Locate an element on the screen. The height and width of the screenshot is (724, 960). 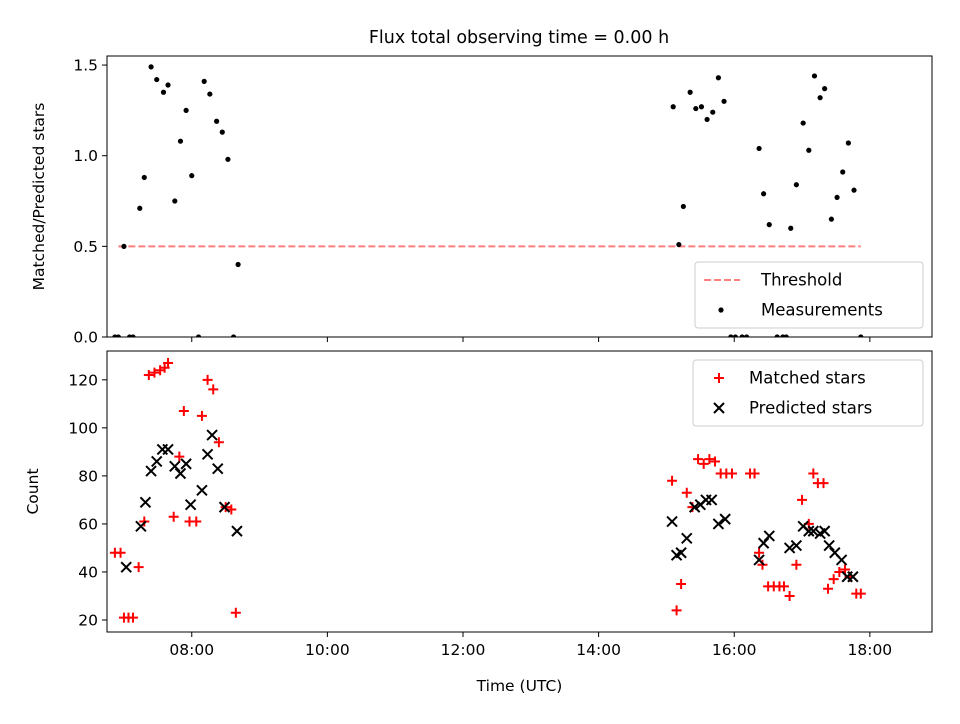
y-tick-label: 0.0 is located at coordinates (85, 338).